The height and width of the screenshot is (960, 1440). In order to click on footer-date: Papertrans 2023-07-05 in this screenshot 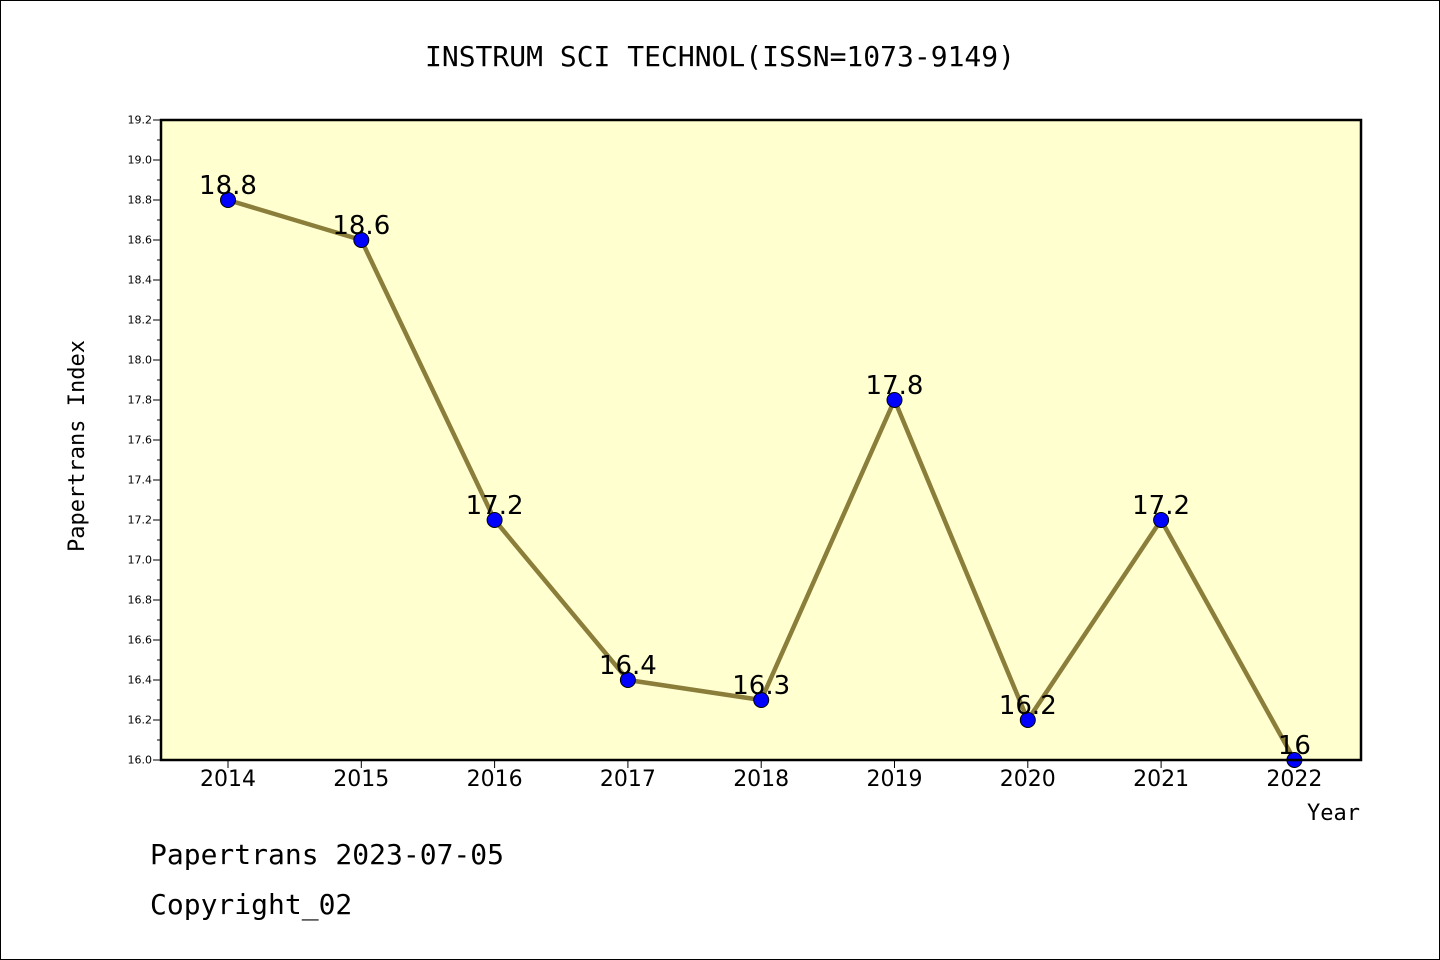, I will do `click(327, 854)`.